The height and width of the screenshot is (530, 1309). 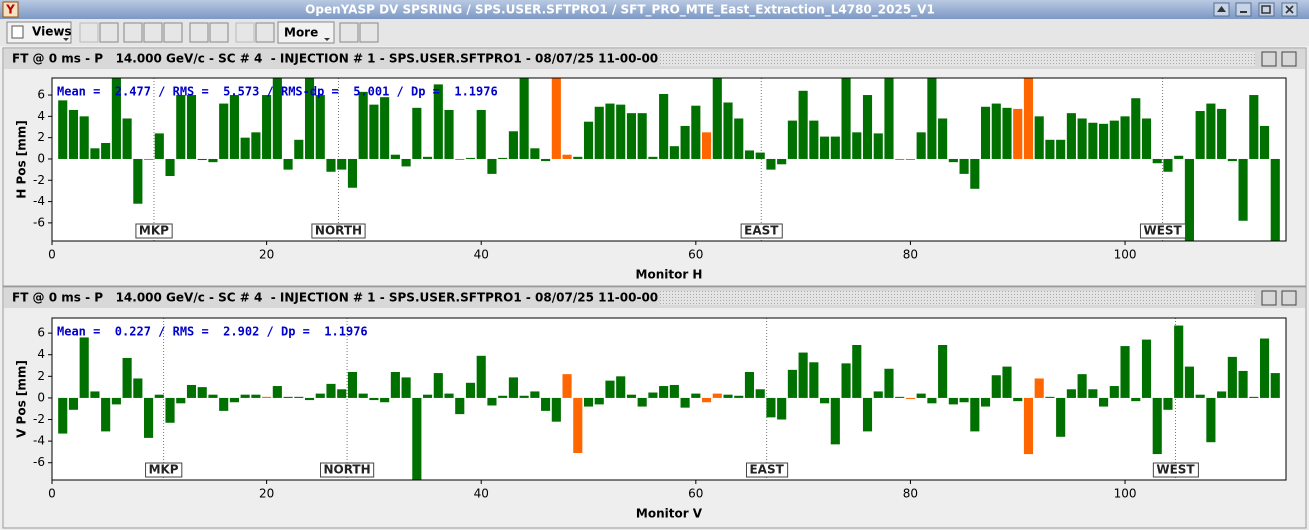 I want to click on print-button, so click(x=369, y=32).